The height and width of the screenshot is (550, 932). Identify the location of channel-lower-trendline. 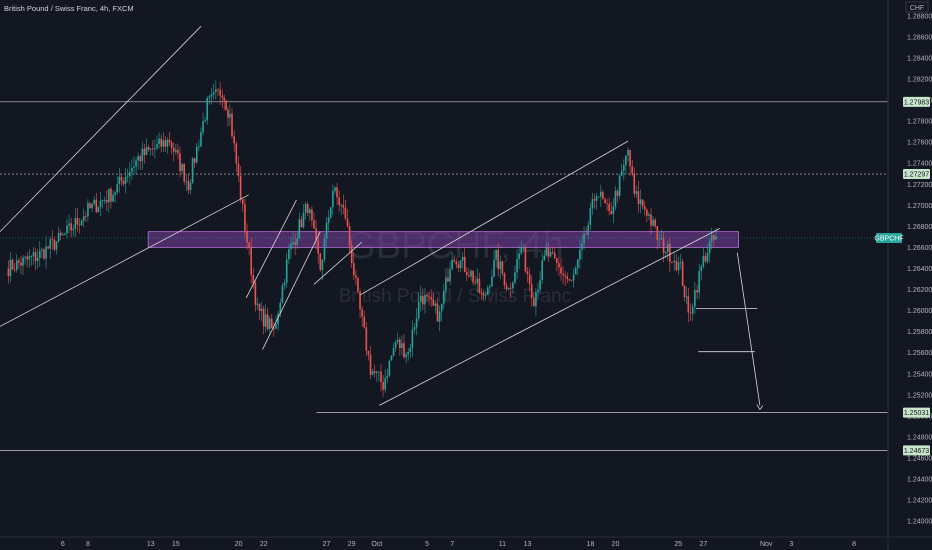
(124, 260).